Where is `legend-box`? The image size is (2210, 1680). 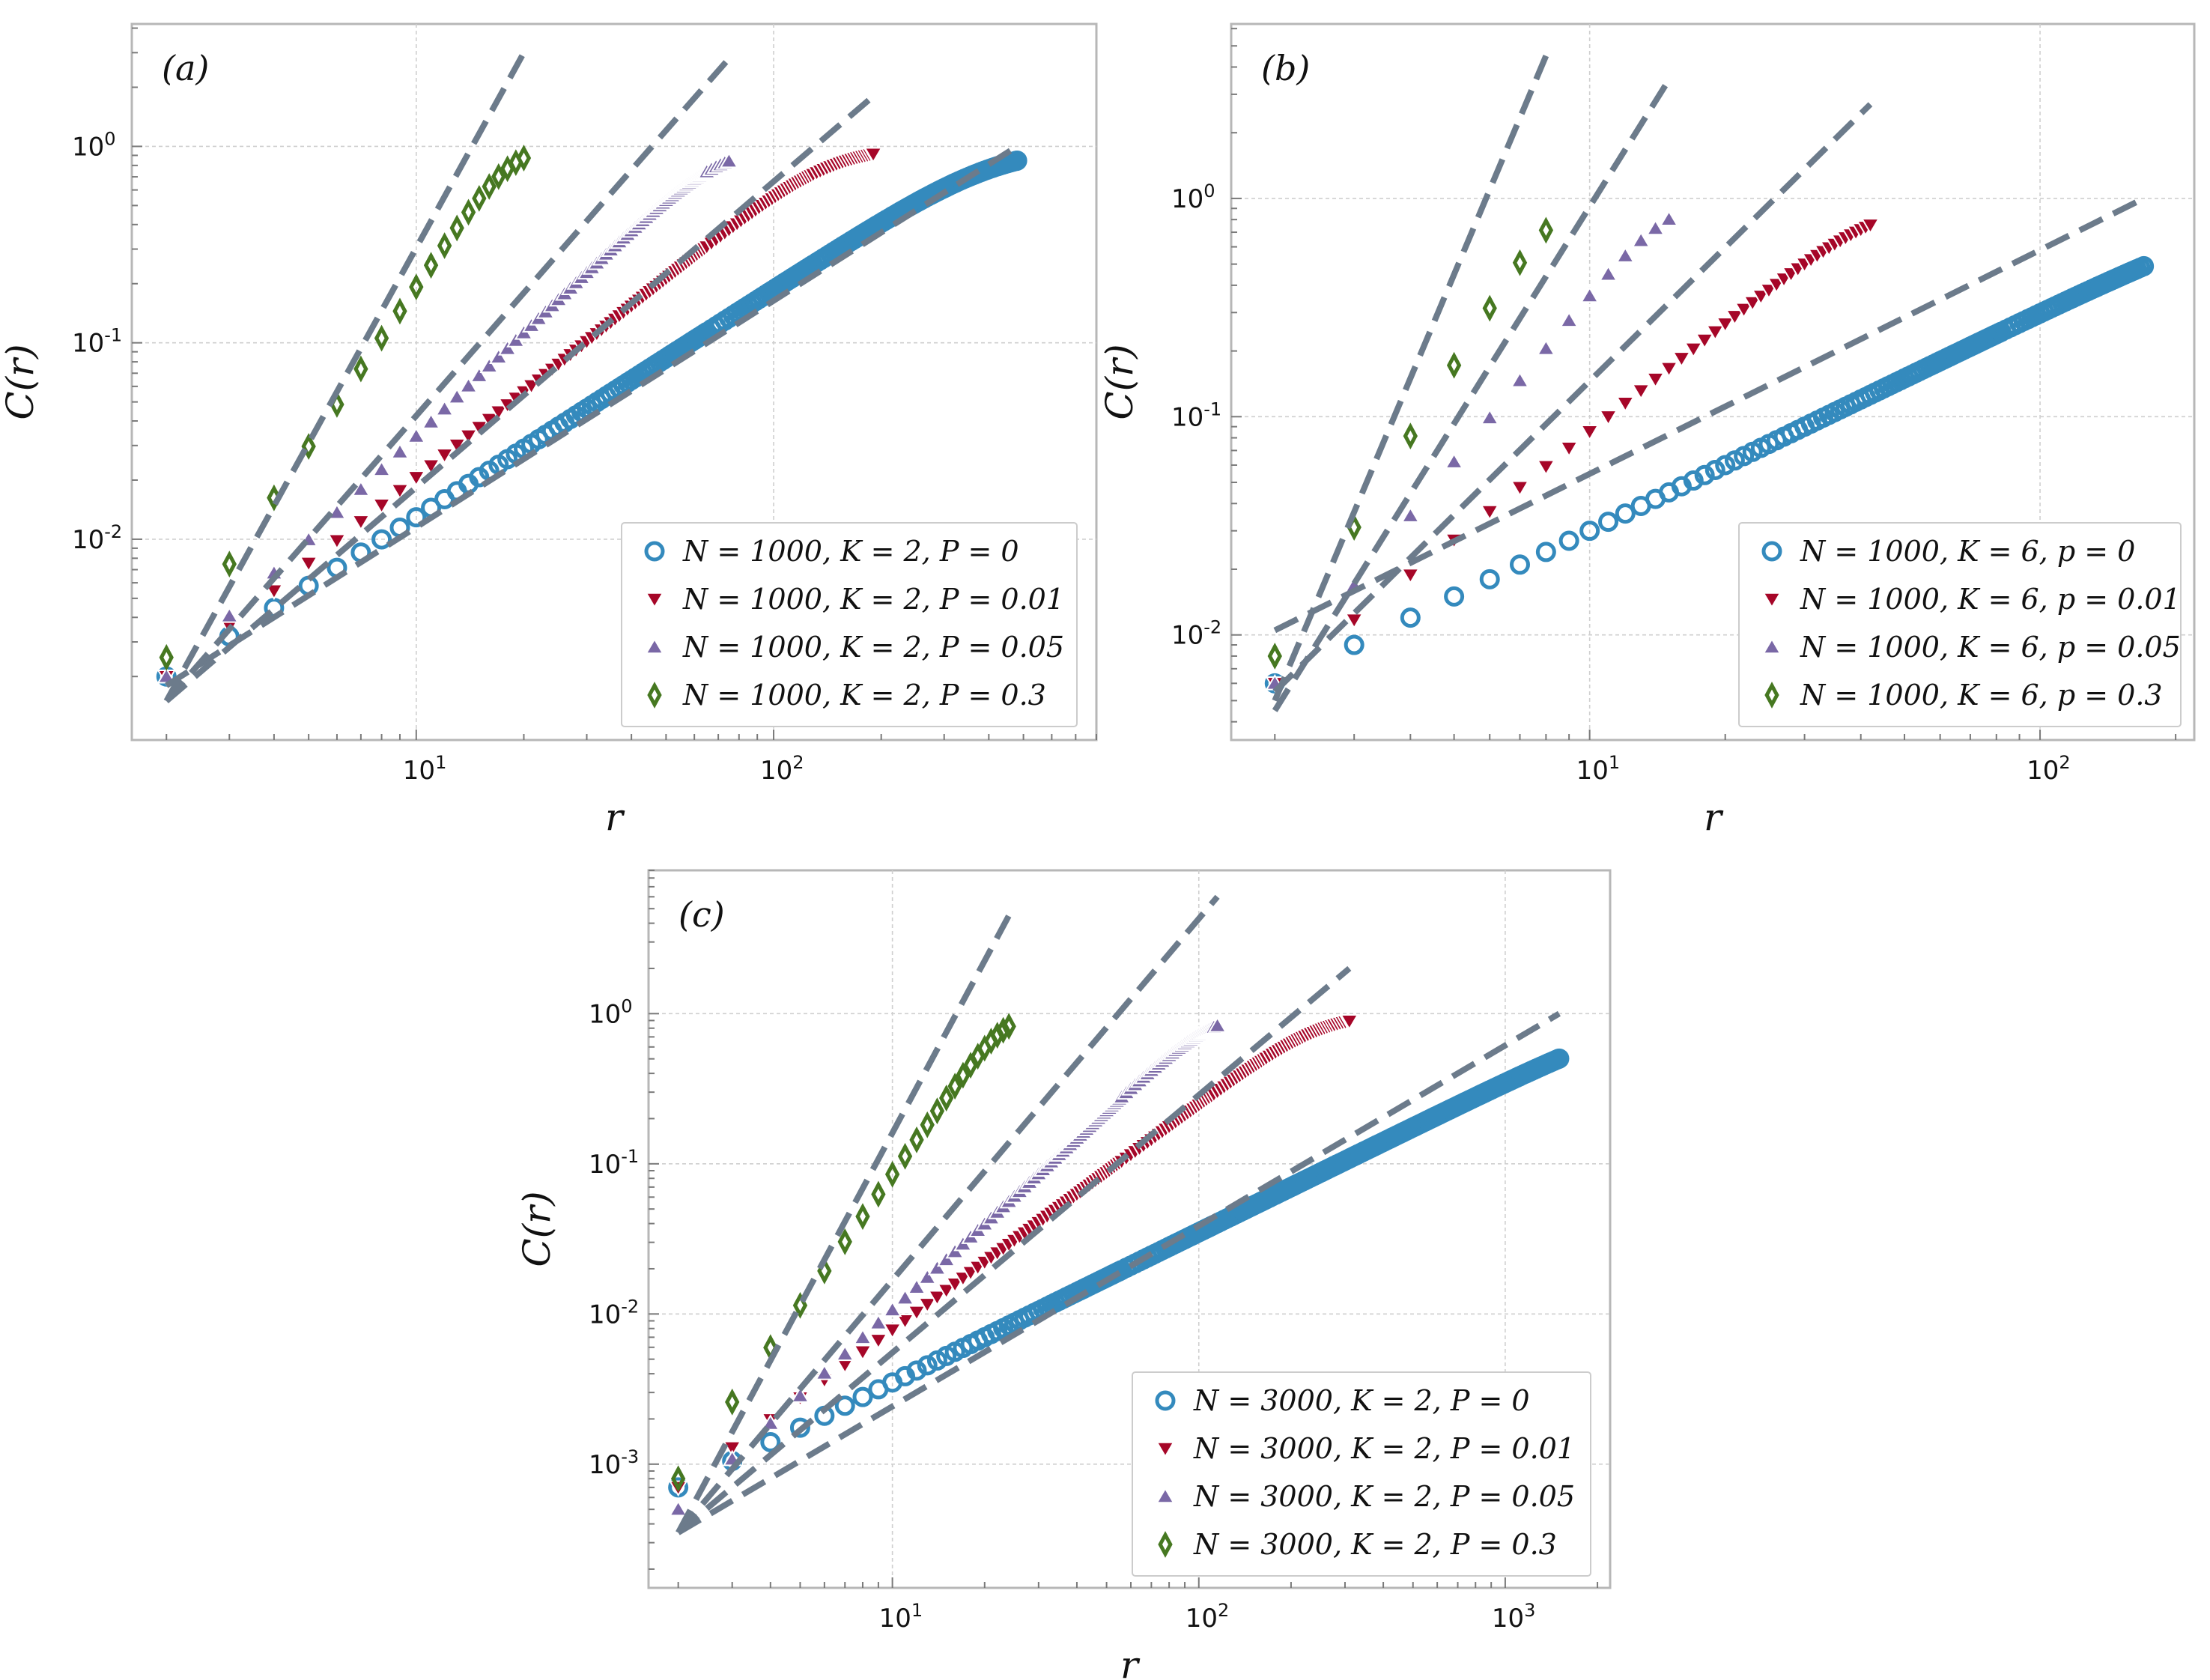 legend-box is located at coordinates (1361, 1474).